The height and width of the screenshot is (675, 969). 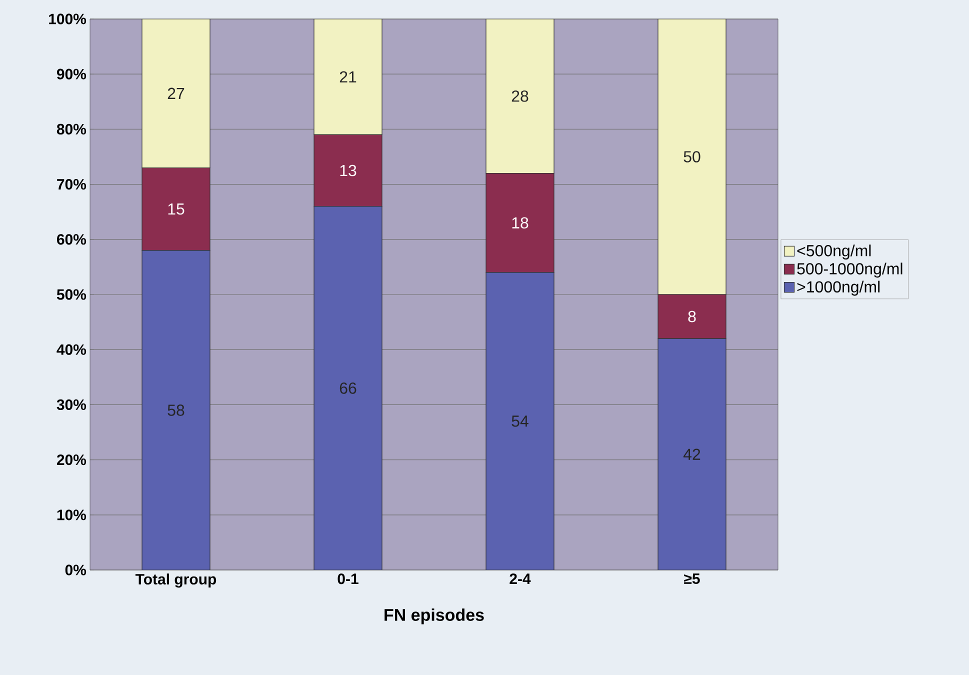 I want to click on x-tick-label: 2-4, so click(x=520, y=579).